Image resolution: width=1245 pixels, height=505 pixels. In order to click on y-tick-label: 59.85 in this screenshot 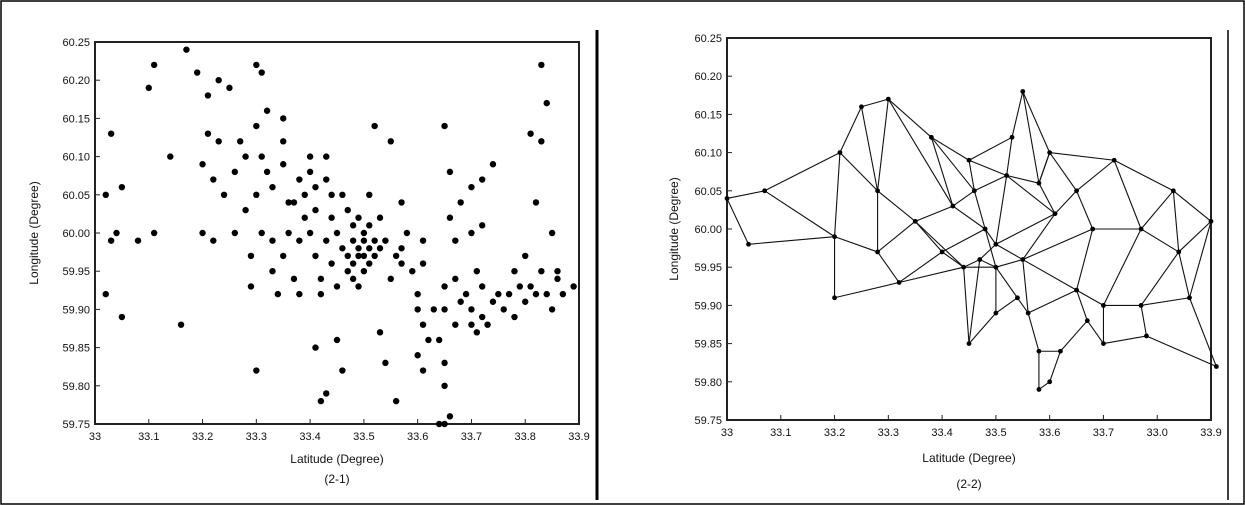, I will do `click(708, 345)`.